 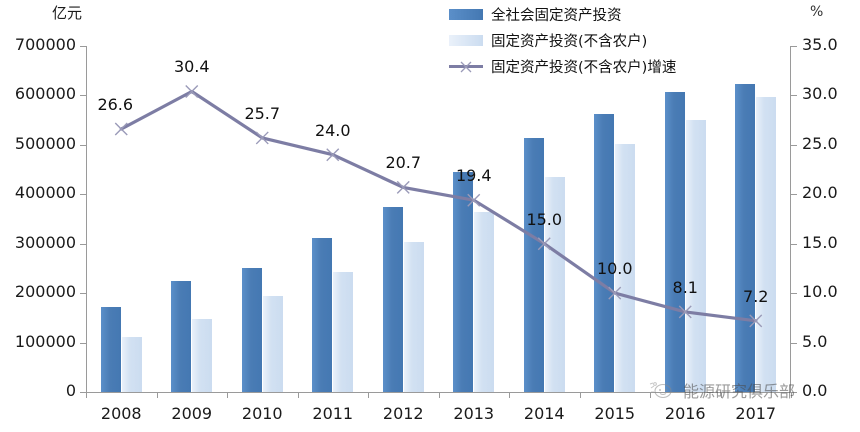 I want to click on x-tick-label: 2009, so click(x=192, y=413).